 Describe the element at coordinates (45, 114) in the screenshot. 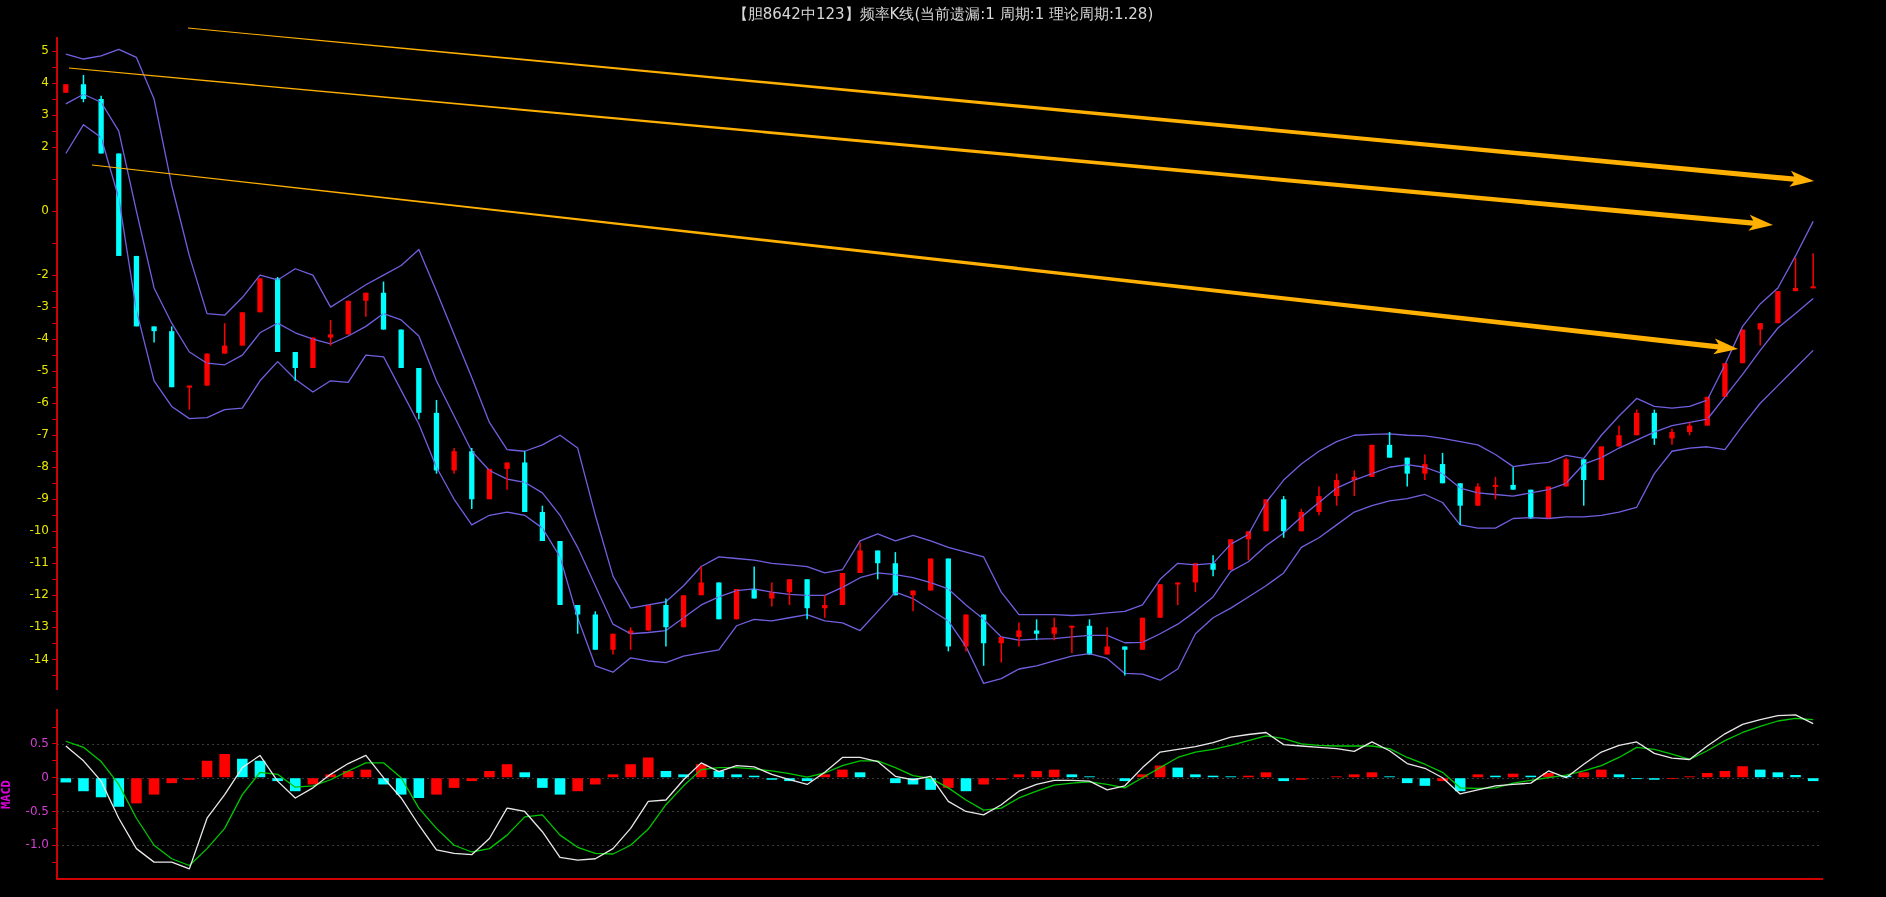

I see `y-tick-label: 3` at that location.